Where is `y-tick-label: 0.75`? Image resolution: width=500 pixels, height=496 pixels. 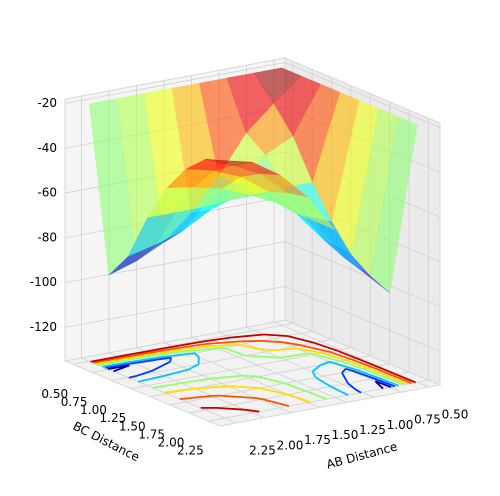 y-tick-label: 0.75 is located at coordinates (74, 402).